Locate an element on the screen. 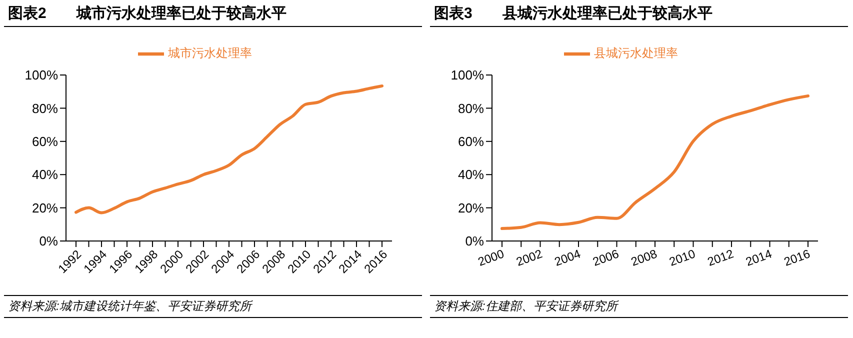 This screenshot has height=338, width=853. x-tick-label: 2000 is located at coordinates (491, 257).